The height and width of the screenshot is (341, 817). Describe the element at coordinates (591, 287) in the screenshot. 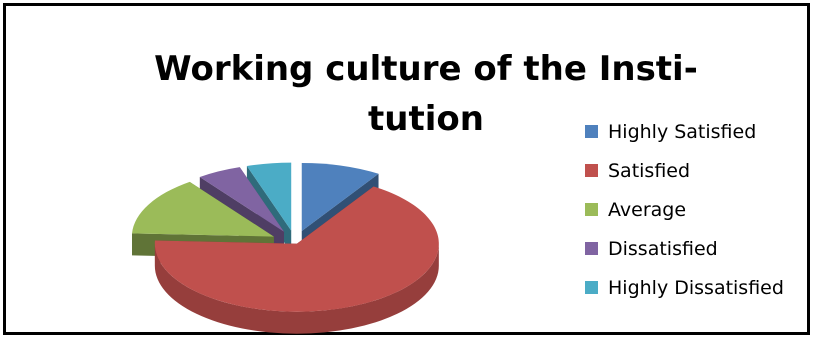

I see `legend-swatch-highly-dissatisfied` at that location.